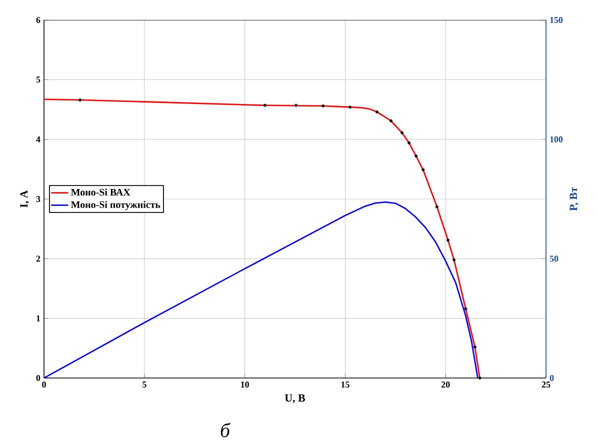 This screenshot has height=443, width=598. Describe the element at coordinates (144, 385) in the screenshot. I see `x-tick-label: 5` at that location.